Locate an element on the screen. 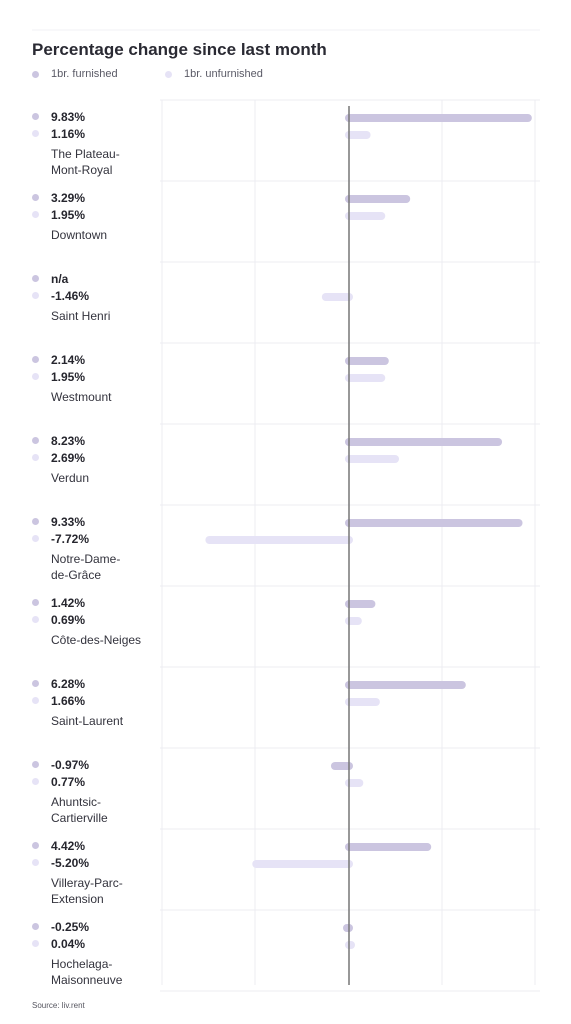 Image resolution: width=571 pixels, height=1024 pixels. value-label-furnished: 1.42% is located at coordinates (58, 603).